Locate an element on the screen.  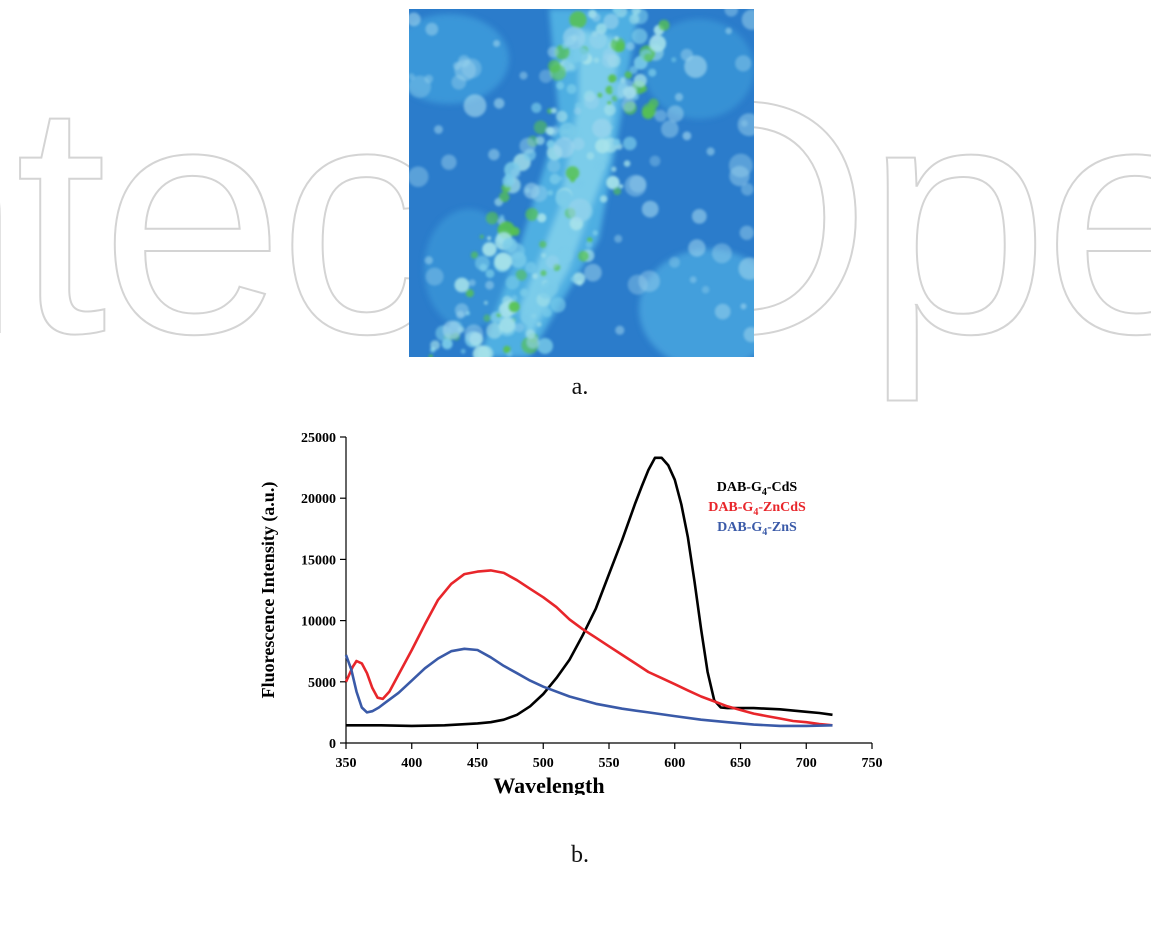
x-tick-label: 700 is located at coordinates (806, 763).